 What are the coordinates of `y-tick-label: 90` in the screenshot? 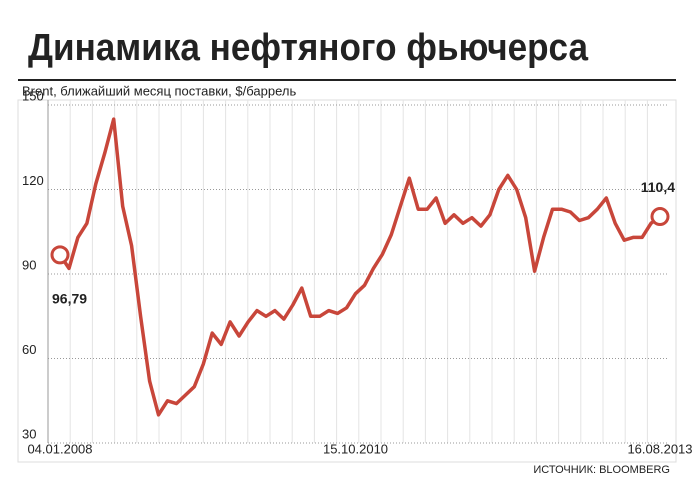 It's located at (29, 264).